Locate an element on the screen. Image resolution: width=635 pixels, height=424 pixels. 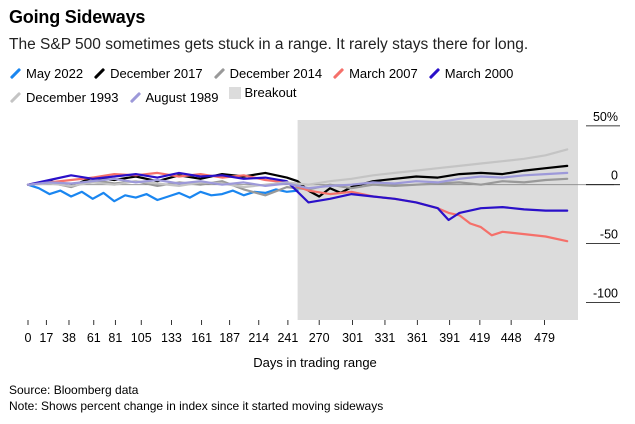
x-tick-label: 419 is located at coordinates (479, 338).